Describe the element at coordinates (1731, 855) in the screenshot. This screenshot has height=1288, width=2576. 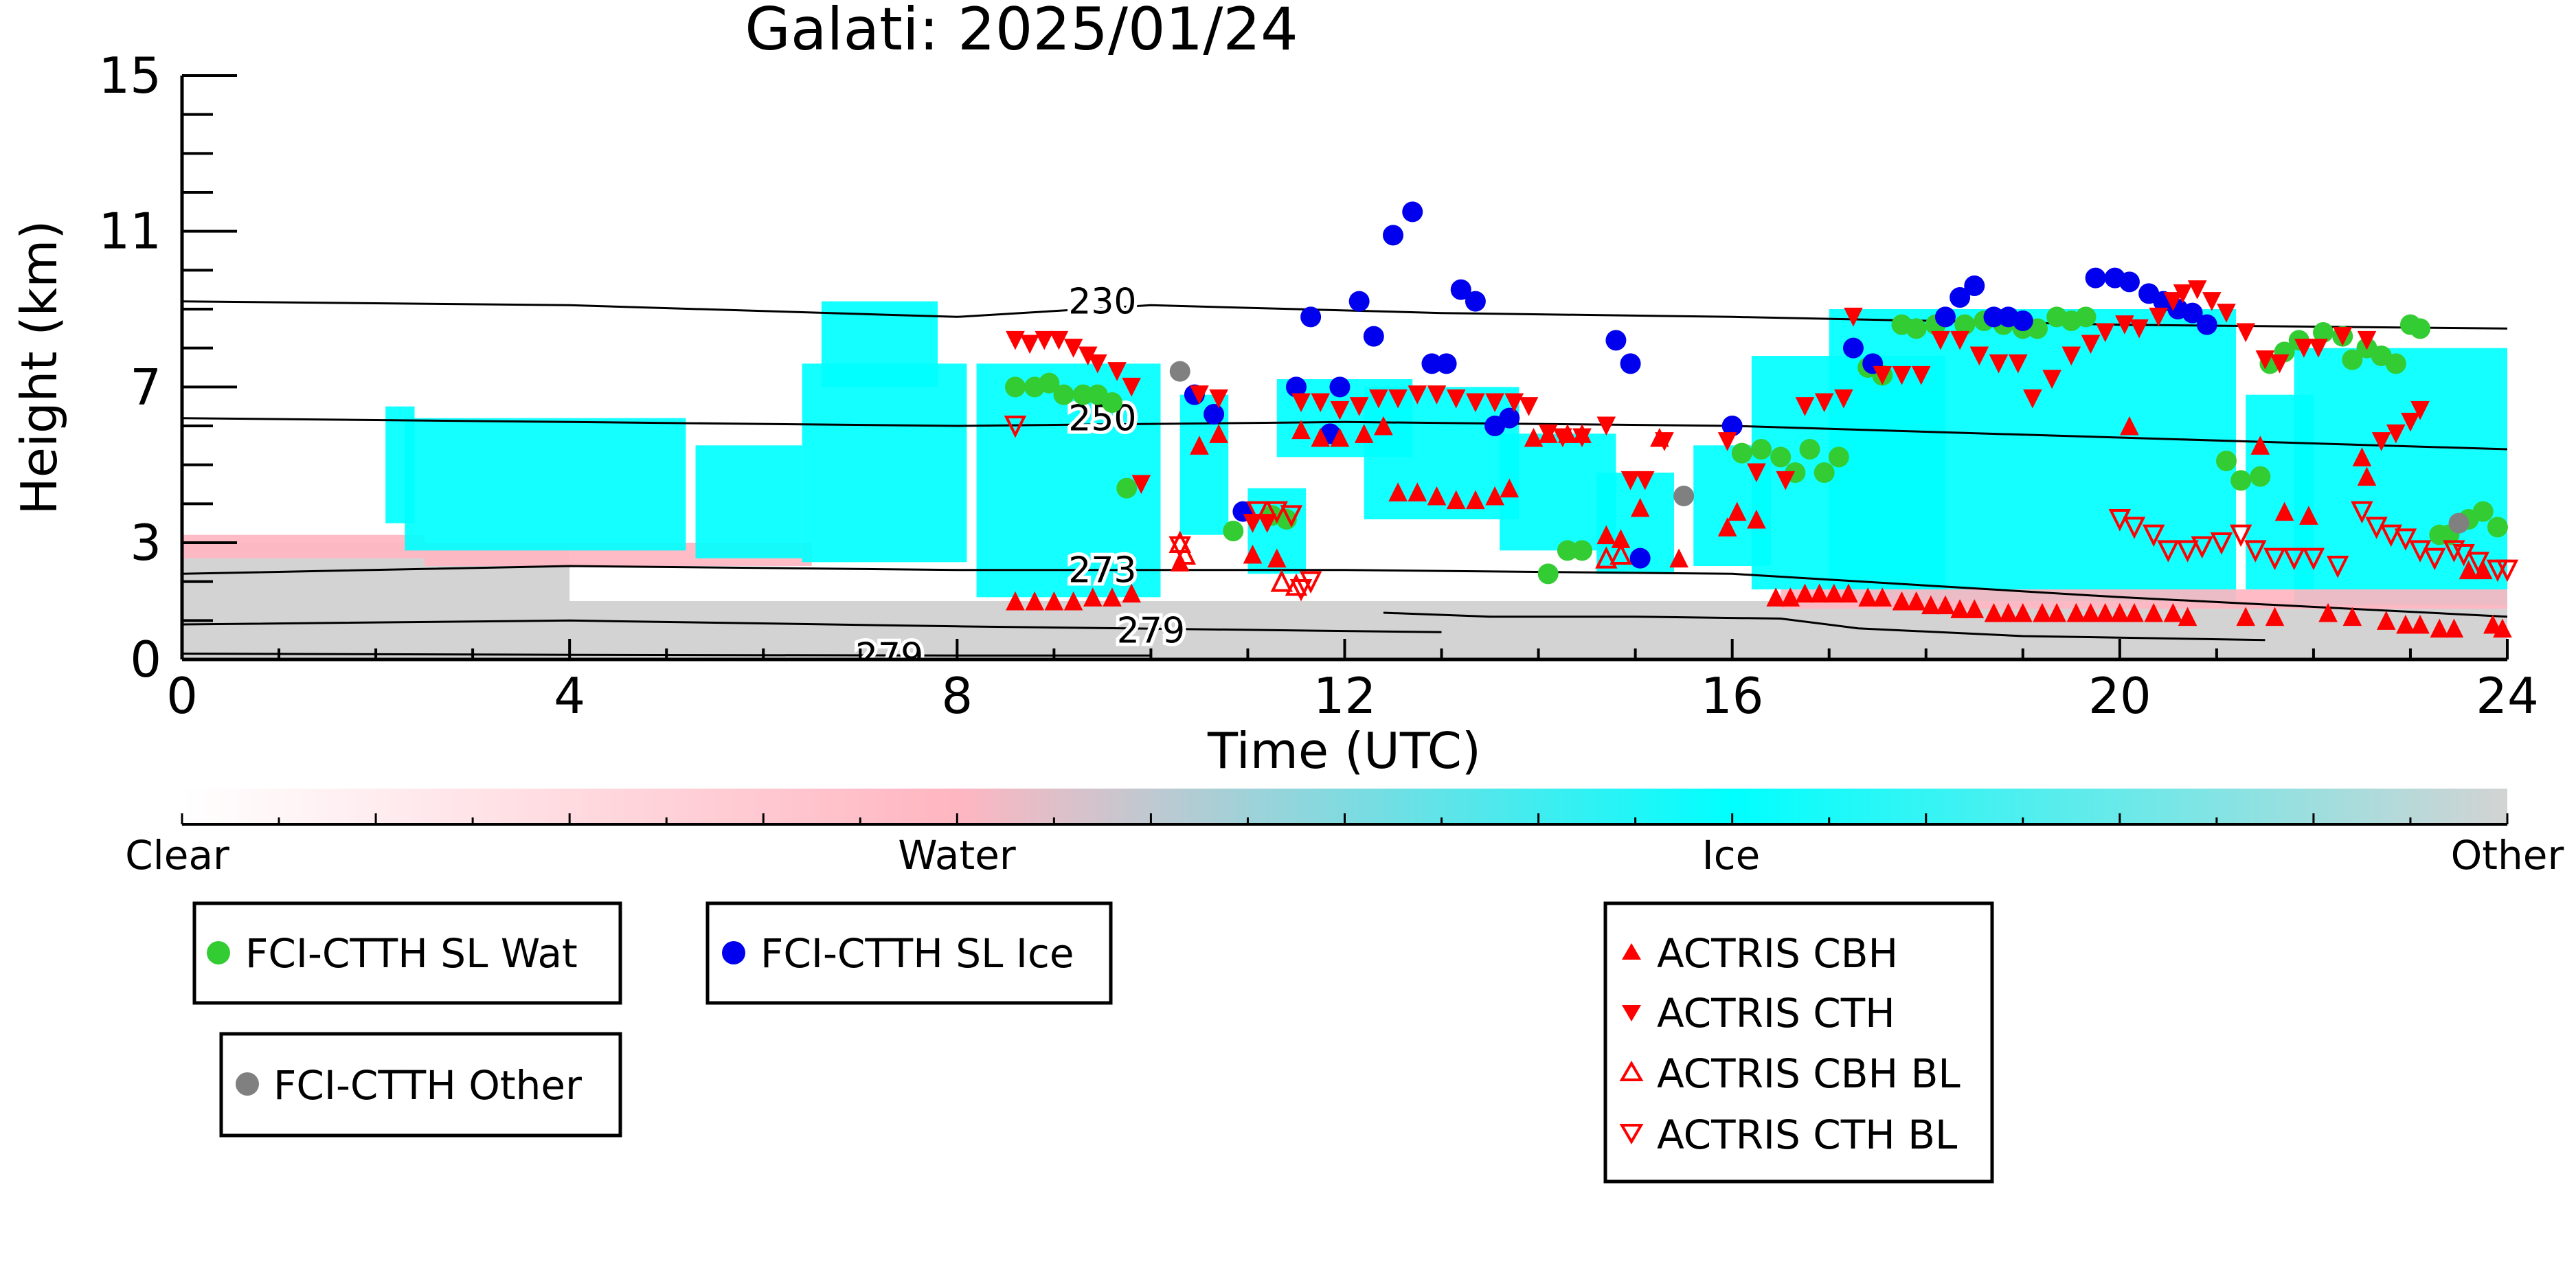
I see `colorbar-label-ice: Ice` at that location.